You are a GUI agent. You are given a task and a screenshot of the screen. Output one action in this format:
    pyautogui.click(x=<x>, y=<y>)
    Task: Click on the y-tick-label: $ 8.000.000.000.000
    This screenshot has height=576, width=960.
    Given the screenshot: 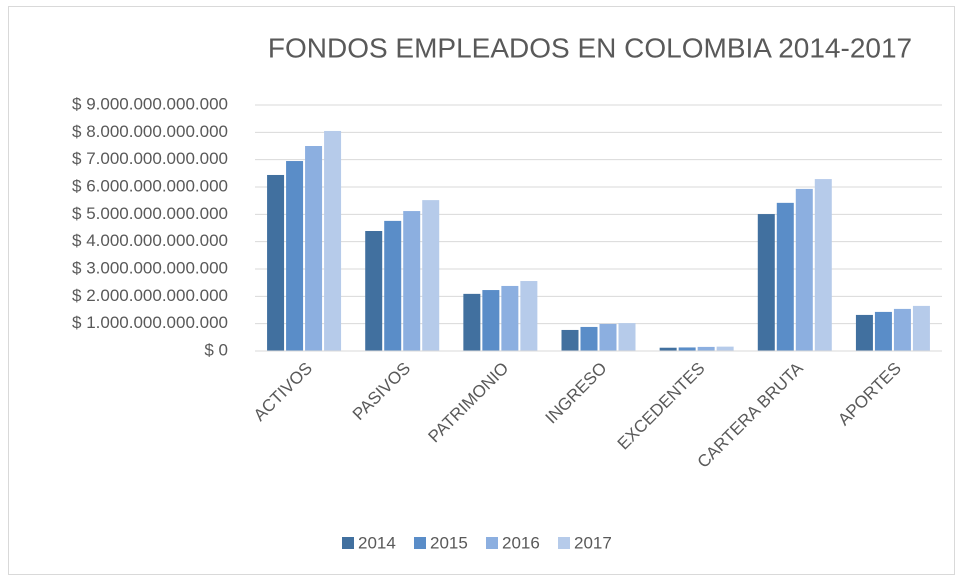 What is the action you would take?
    pyautogui.click(x=150, y=131)
    